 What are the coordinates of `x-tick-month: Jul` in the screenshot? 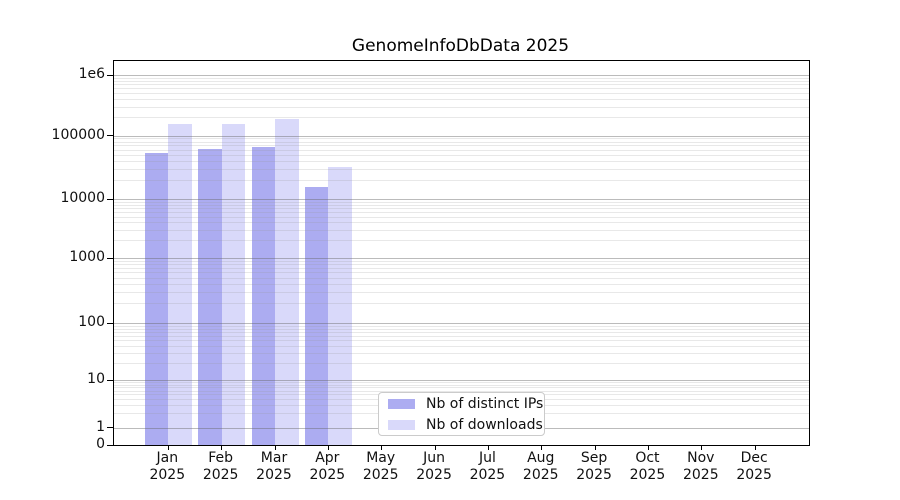 It's located at (487, 458).